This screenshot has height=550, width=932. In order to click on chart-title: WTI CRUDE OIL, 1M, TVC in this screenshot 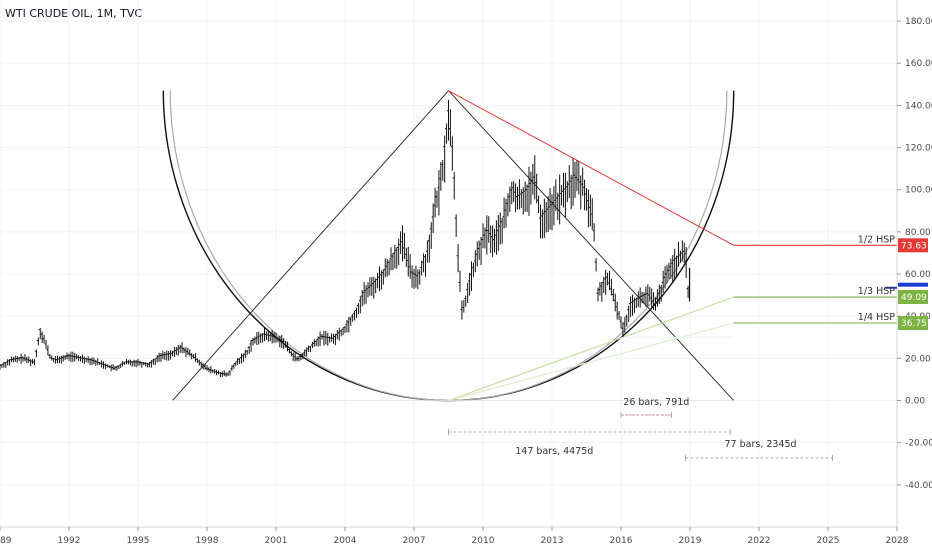, I will do `click(74, 13)`.